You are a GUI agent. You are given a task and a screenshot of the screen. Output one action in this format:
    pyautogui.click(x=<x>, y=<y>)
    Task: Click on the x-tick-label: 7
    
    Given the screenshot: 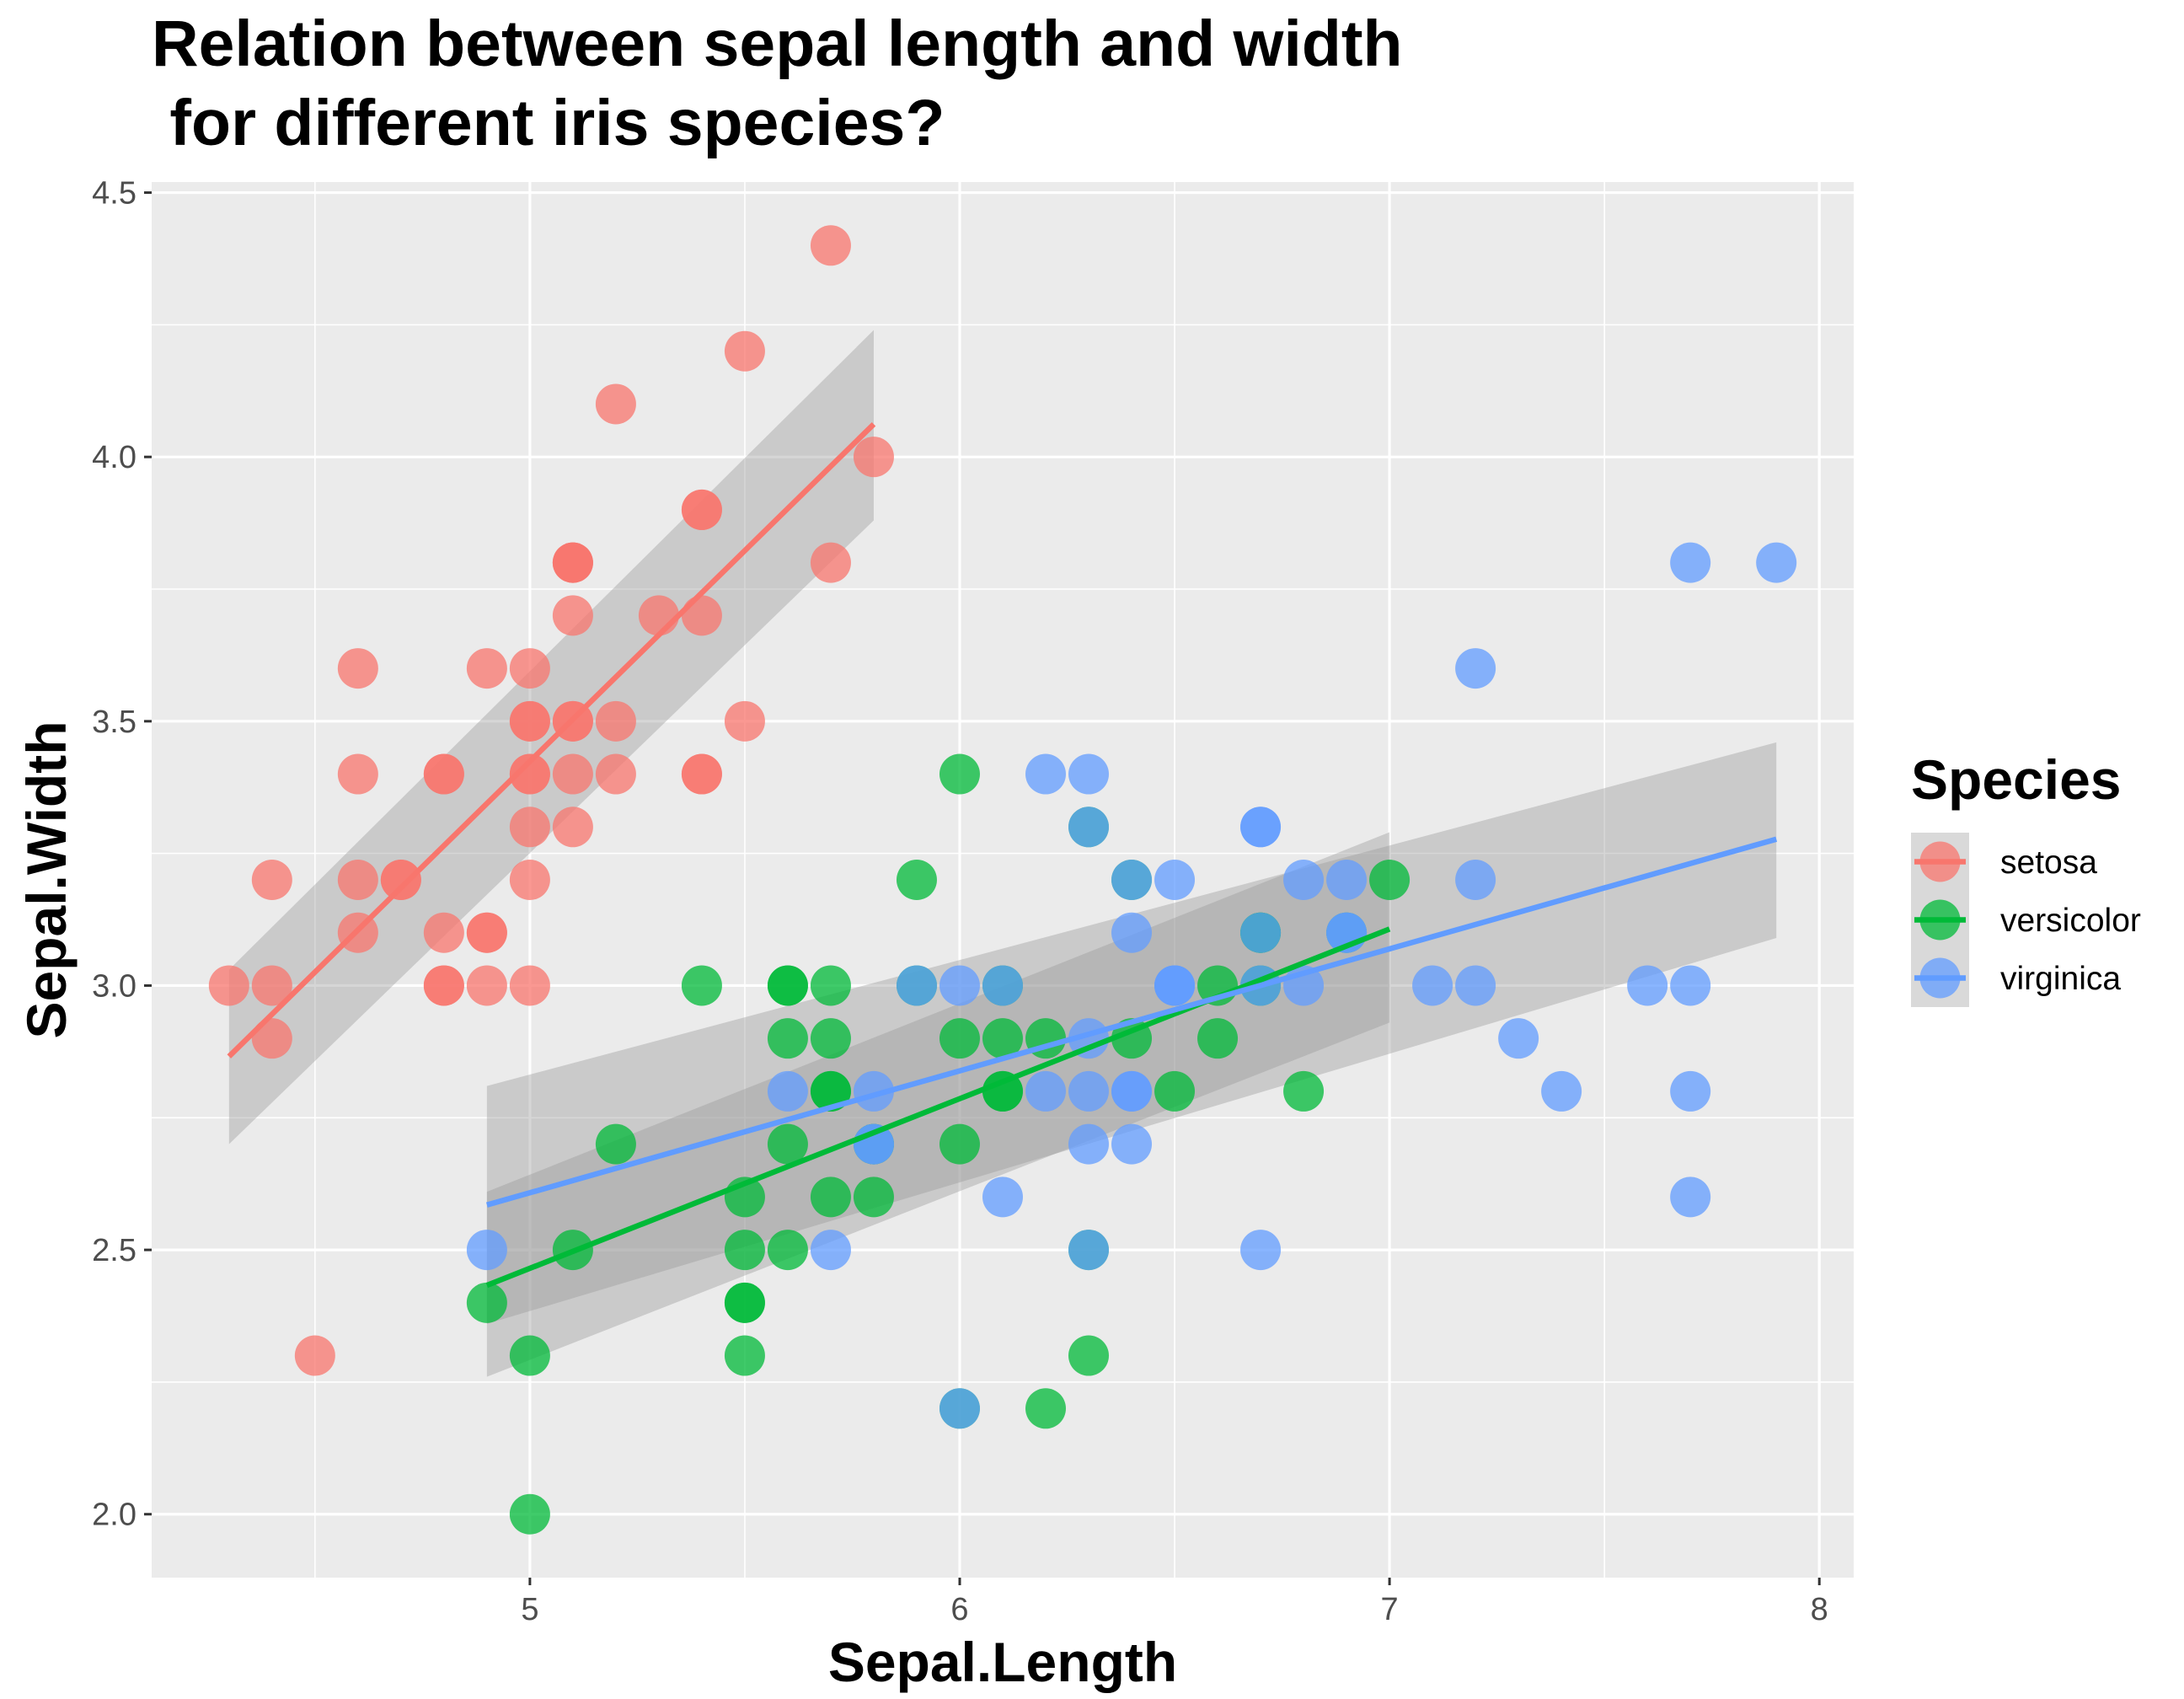 What is the action you would take?
    pyautogui.click(x=1390, y=1609)
    